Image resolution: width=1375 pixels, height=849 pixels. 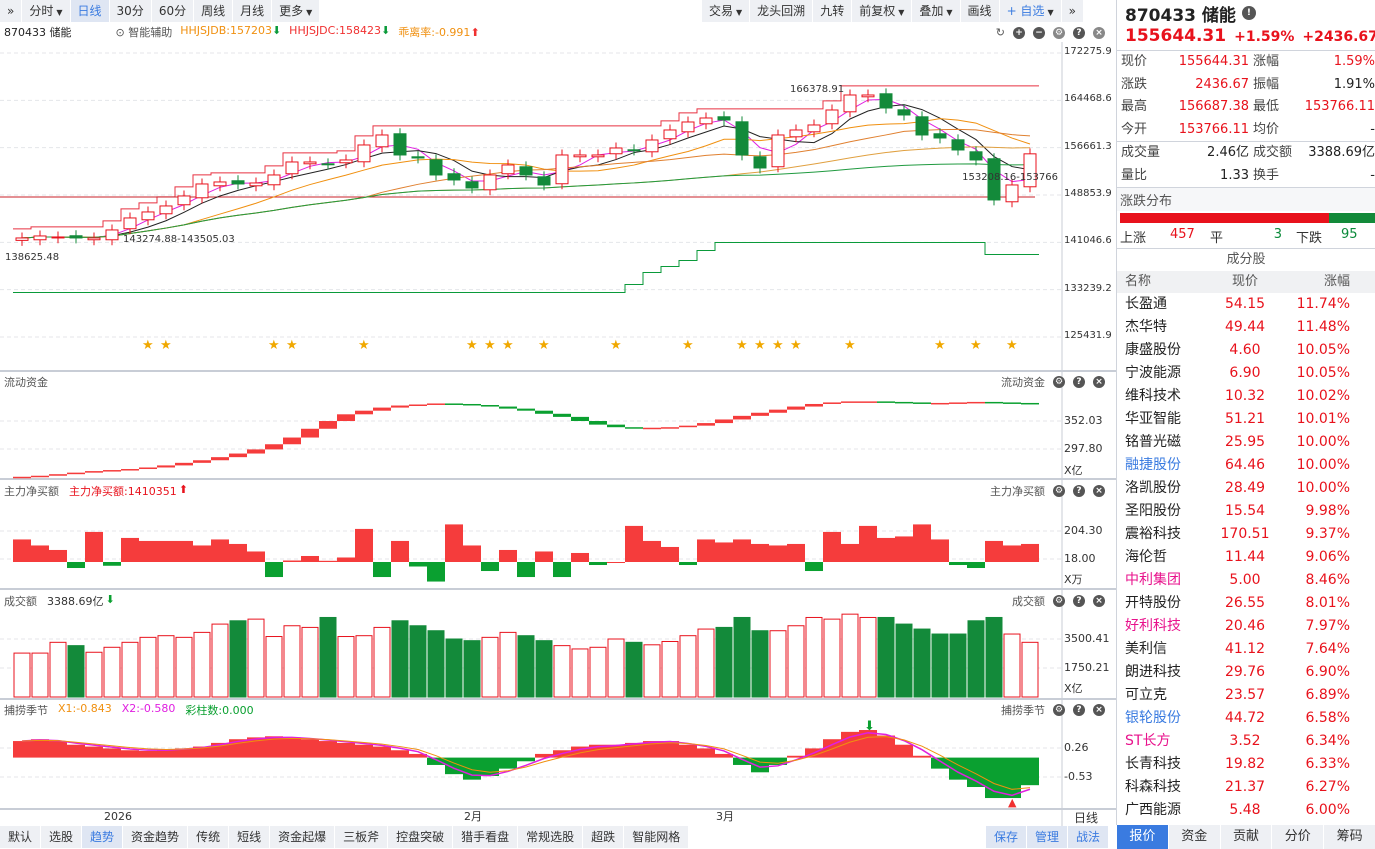 I want to click on toolbar-button-4: 叠加 ▼, so click(x=936, y=11).